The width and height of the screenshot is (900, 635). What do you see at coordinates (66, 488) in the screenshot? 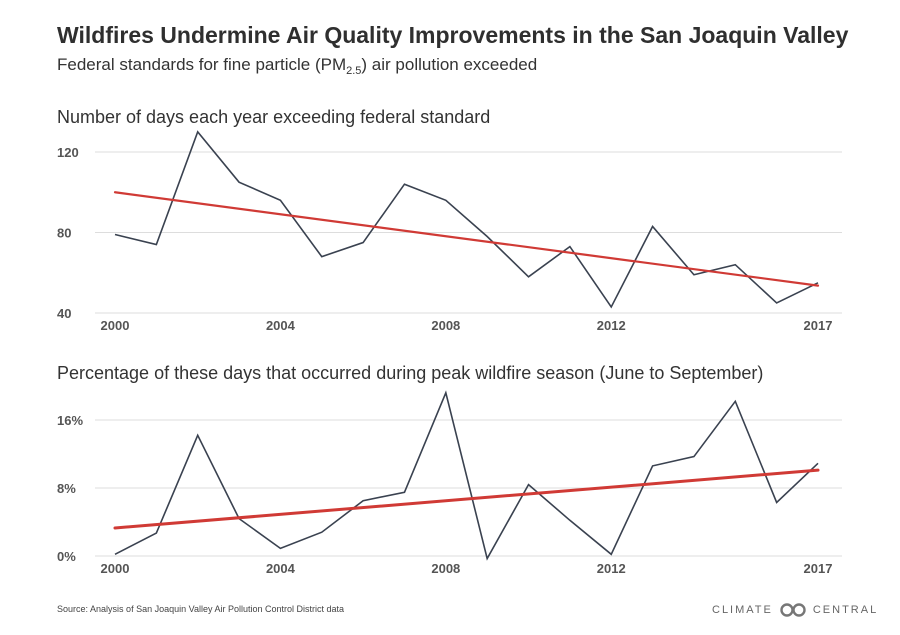
I see `y-tick-label: 8%` at bounding box center [66, 488].